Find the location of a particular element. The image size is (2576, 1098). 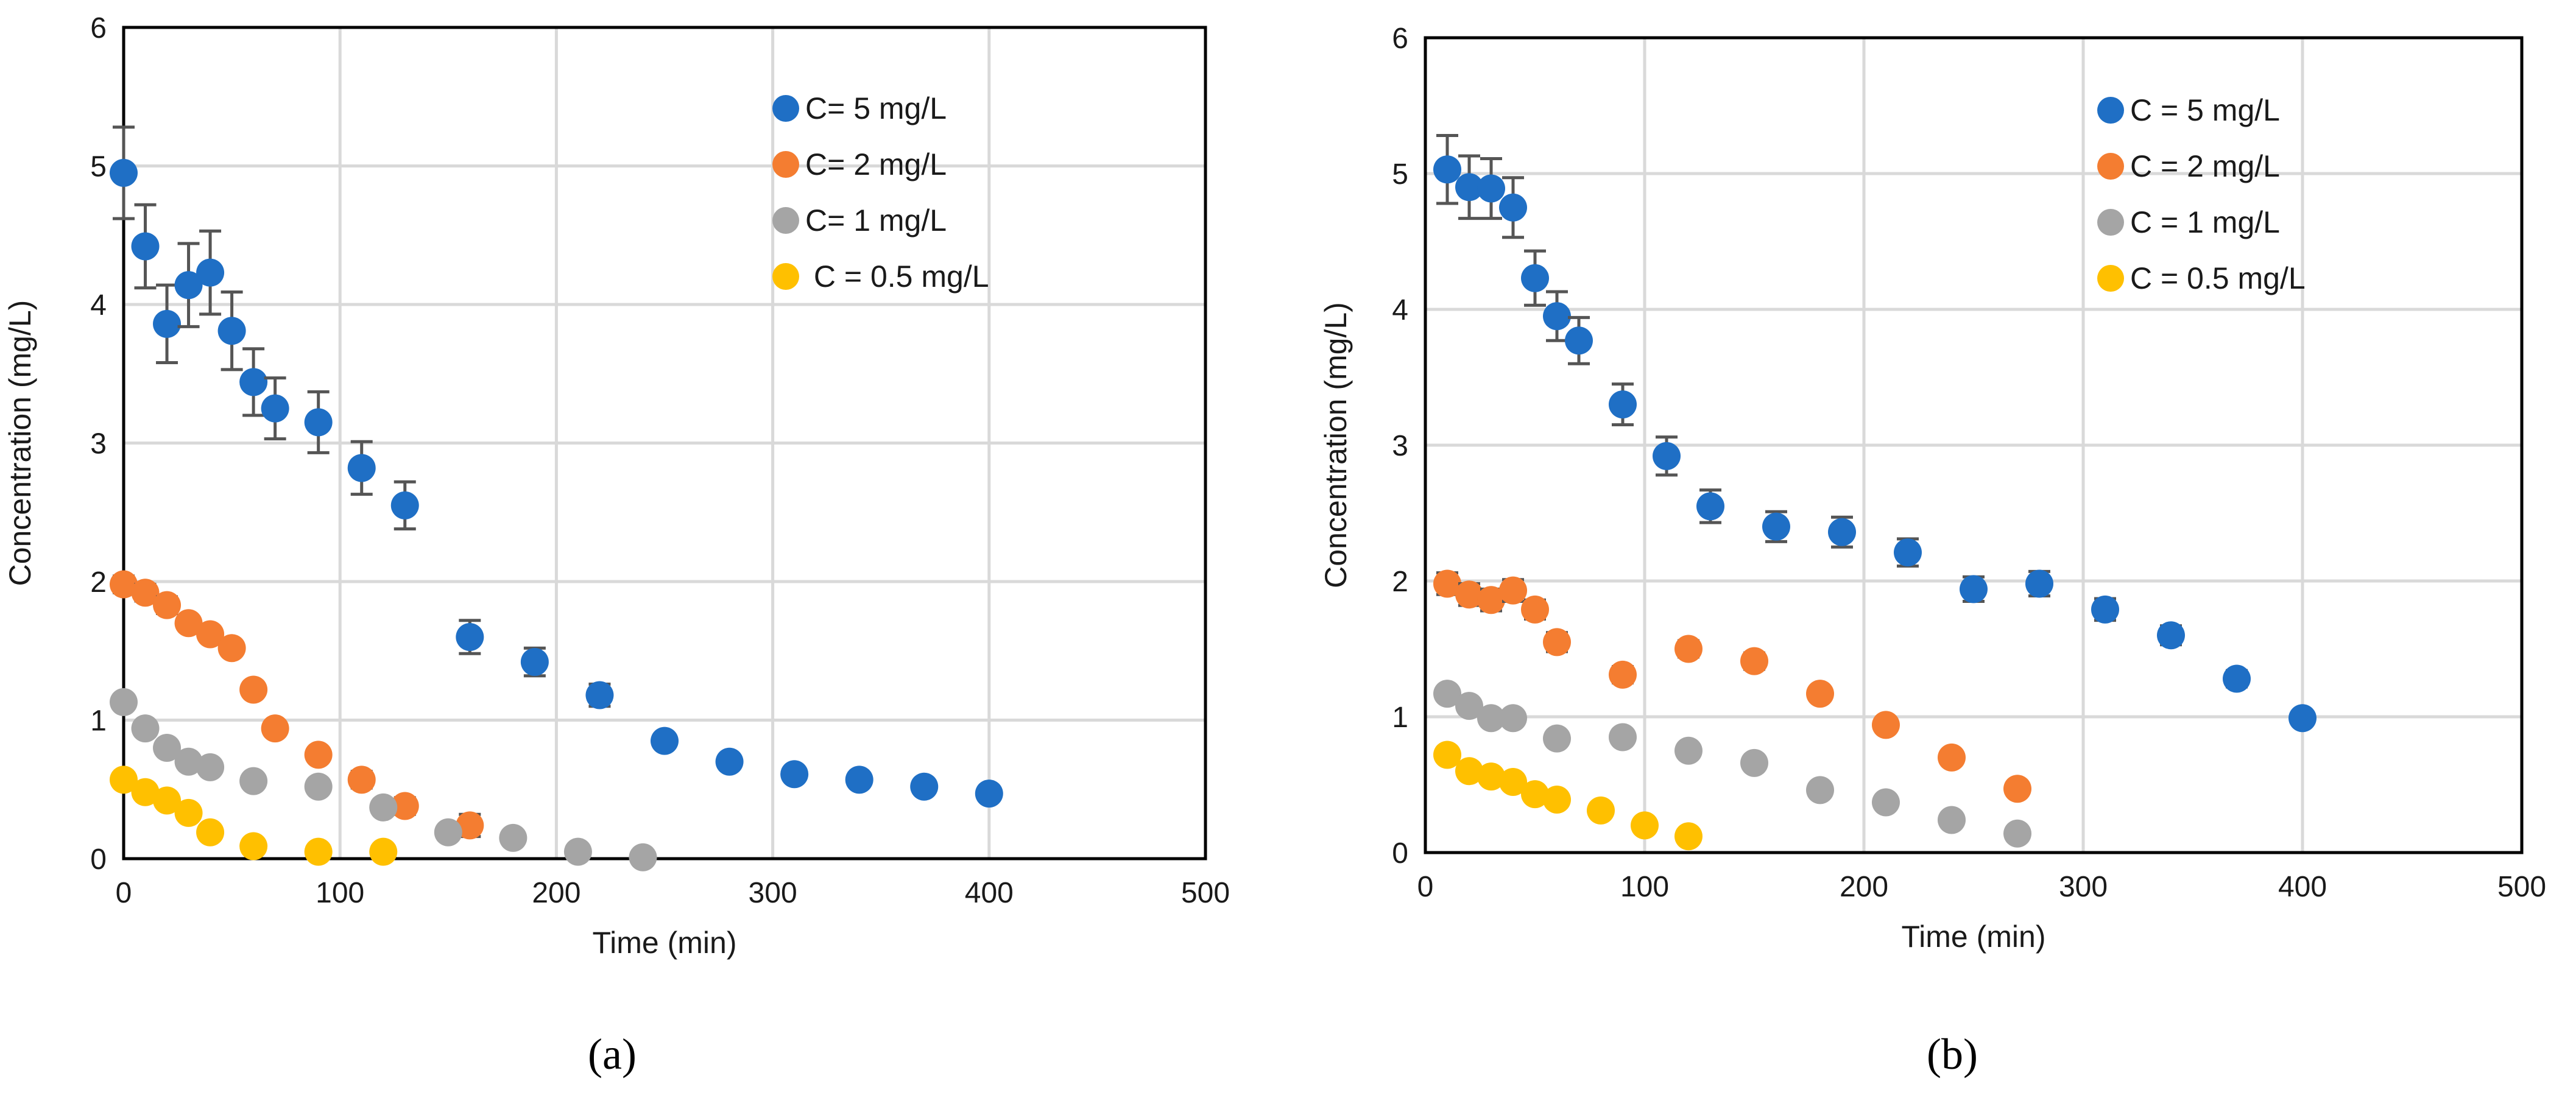

legend-entry: C = 2 mg/L is located at coordinates (2205, 166).